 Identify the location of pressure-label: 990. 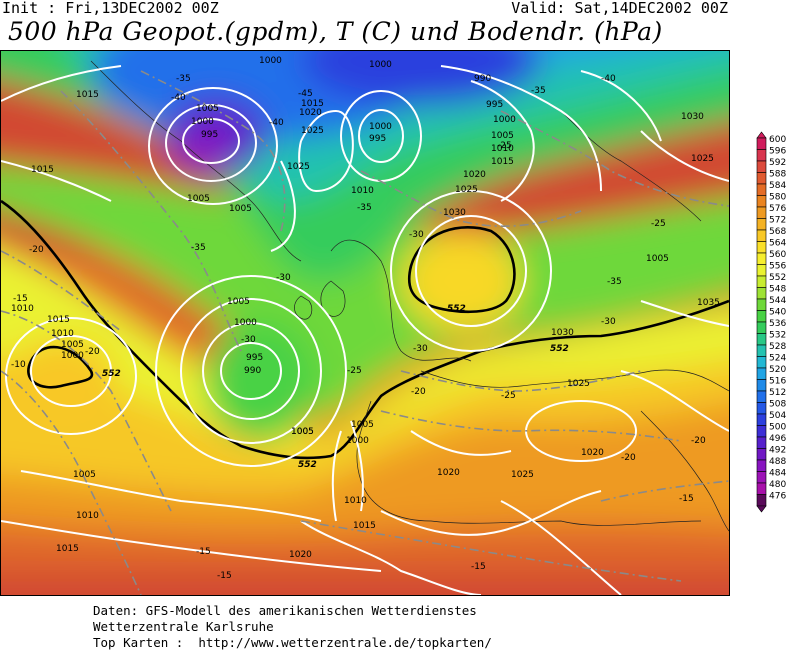
(482, 79).